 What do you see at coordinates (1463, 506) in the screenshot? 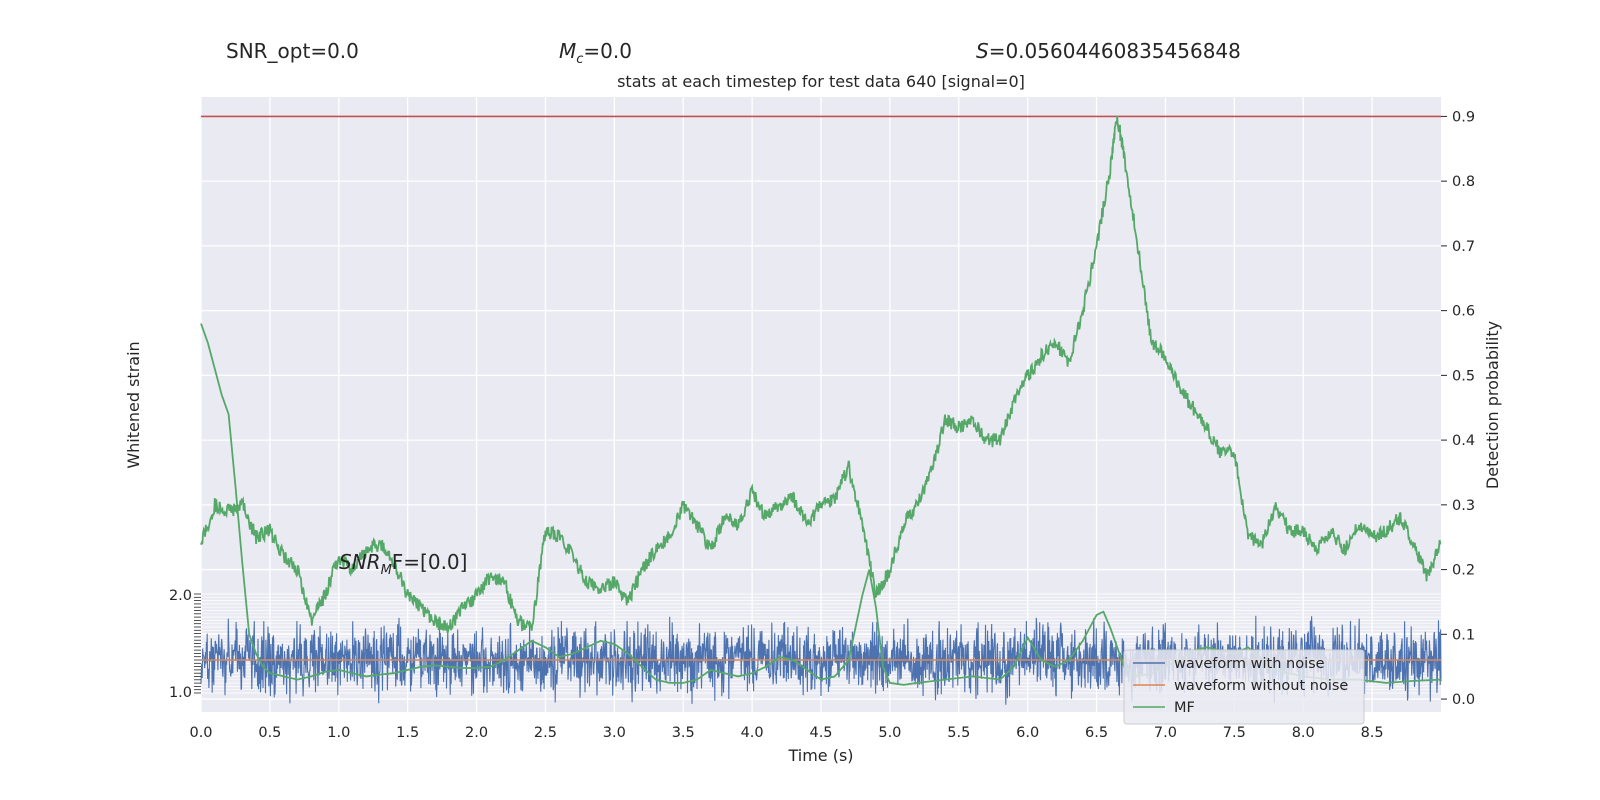
I see `right-tick-label: 0.3` at bounding box center [1463, 506].